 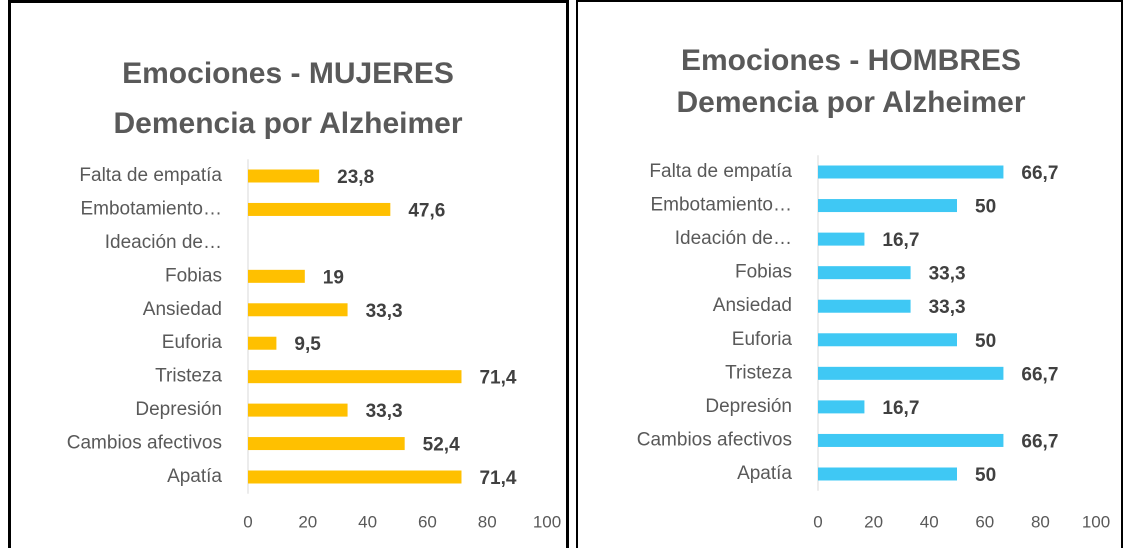 What do you see at coordinates (333, 277) in the screenshot?
I see `value-label: 19` at bounding box center [333, 277].